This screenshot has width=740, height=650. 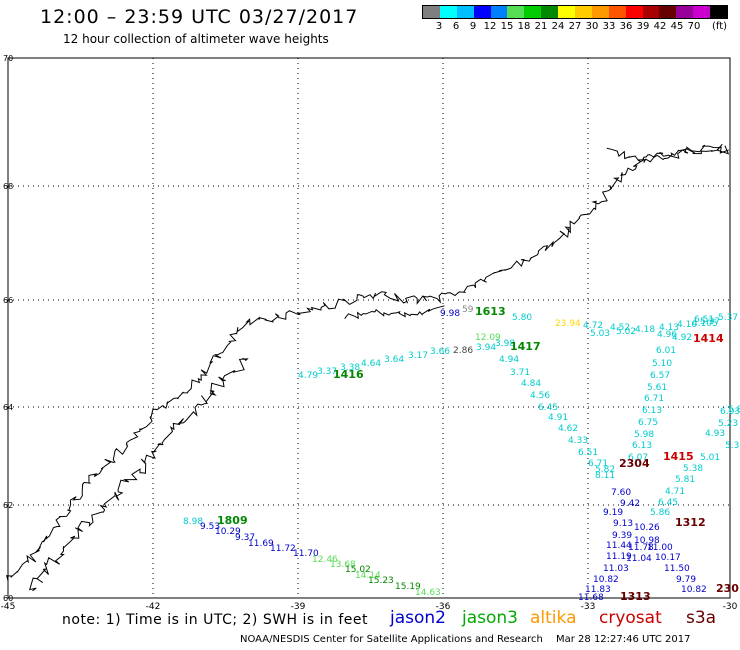 What do you see at coordinates (439, 26) in the screenshot?
I see `colorbar-tick-label: 3` at bounding box center [439, 26].